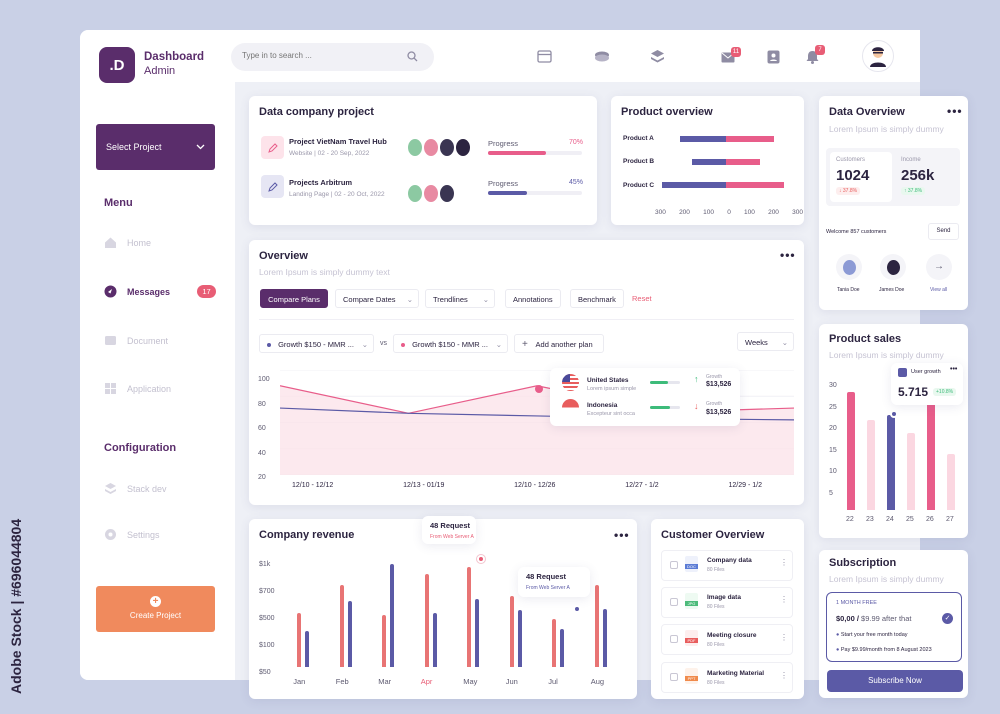  I want to click on arrow-right-icon: →, so click(939, 267).